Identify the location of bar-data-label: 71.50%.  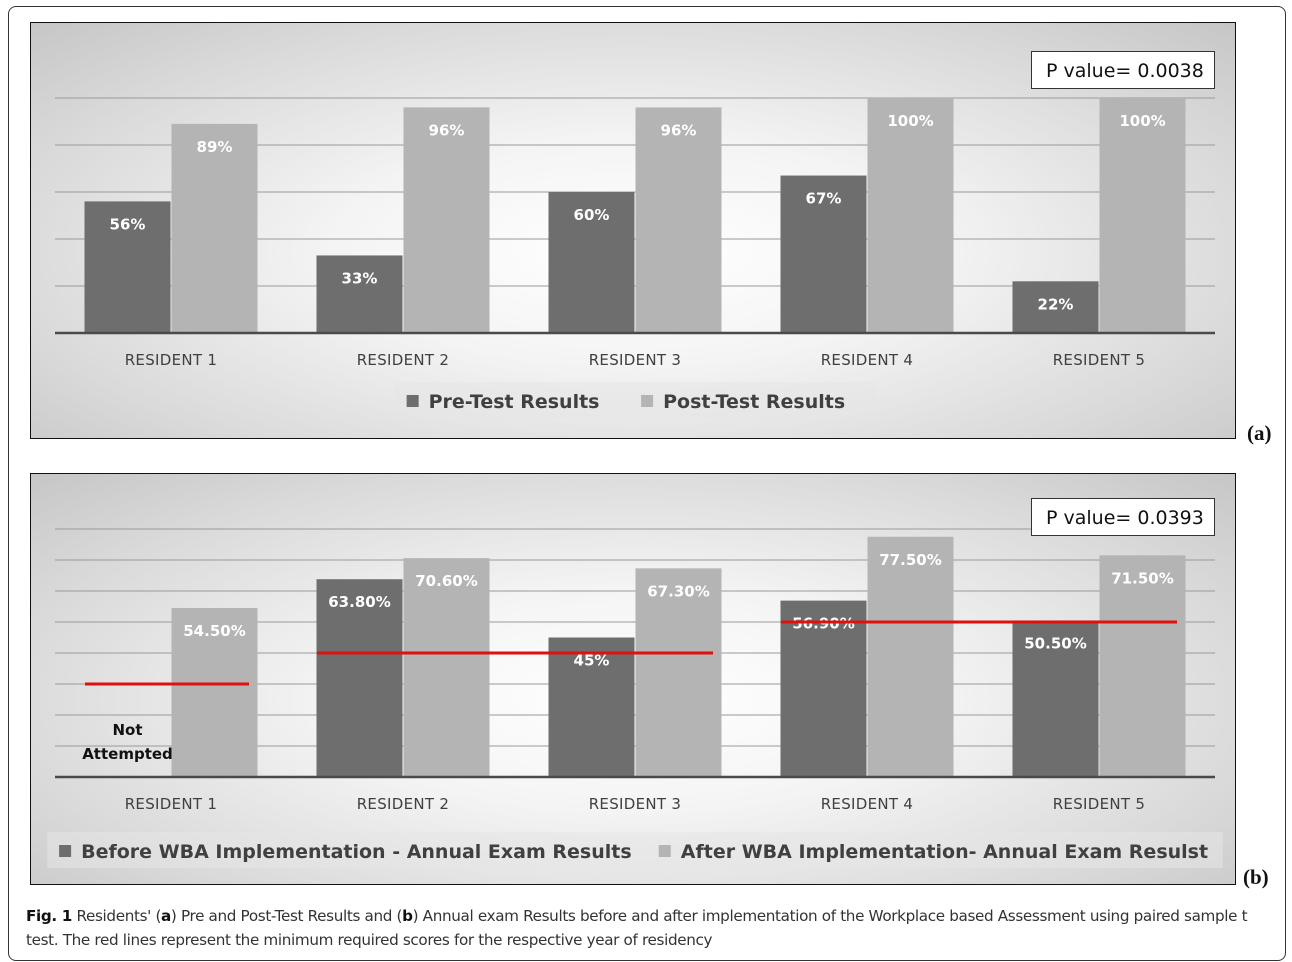
(1142, 578).